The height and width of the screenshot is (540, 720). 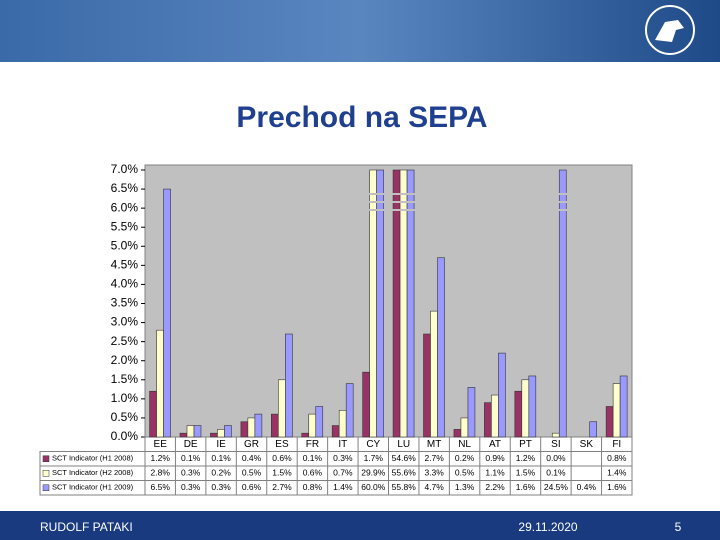 I want to click on x-category-label: FI, so click(x=616, y=444).